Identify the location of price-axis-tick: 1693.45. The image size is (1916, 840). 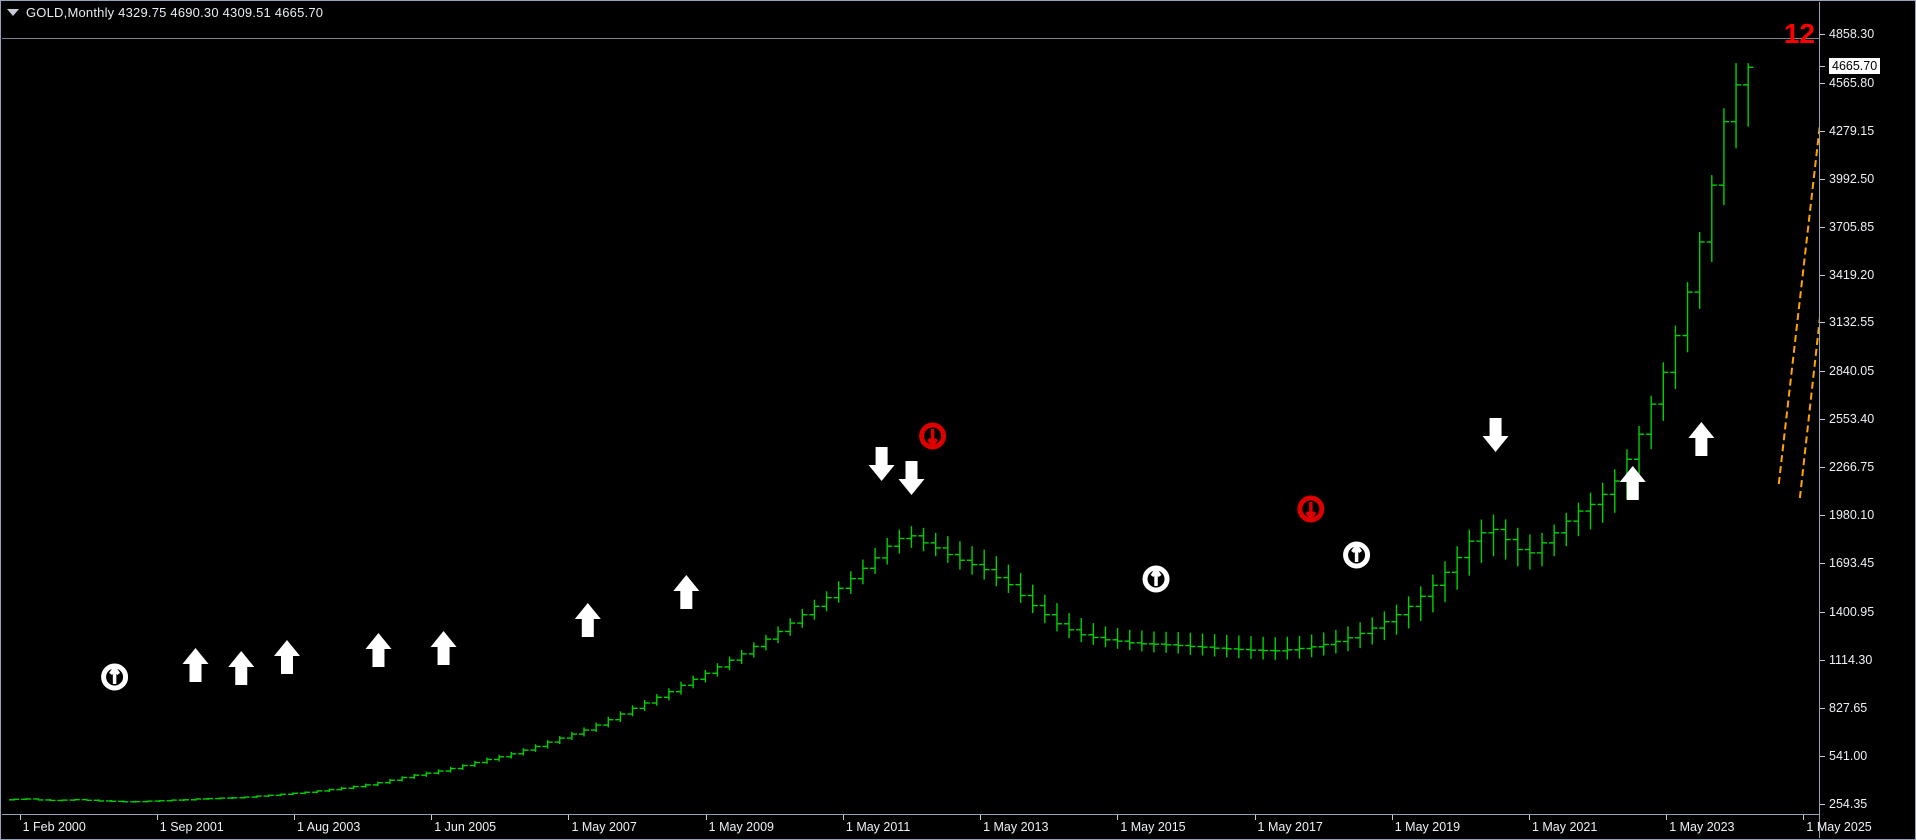
(1867, 563).